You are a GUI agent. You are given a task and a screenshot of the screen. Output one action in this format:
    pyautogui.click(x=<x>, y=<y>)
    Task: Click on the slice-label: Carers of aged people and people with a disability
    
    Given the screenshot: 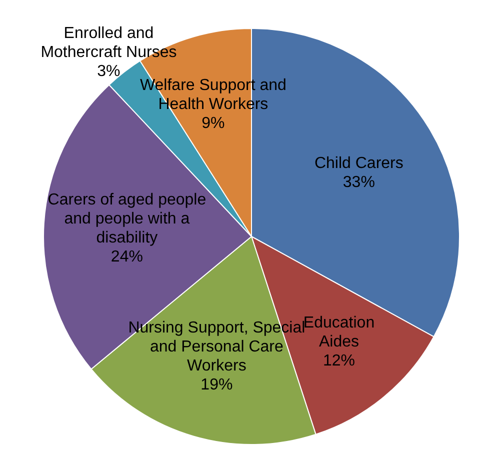 What is the action you would take?
    pyautogui.click(x=127, y=219)
    